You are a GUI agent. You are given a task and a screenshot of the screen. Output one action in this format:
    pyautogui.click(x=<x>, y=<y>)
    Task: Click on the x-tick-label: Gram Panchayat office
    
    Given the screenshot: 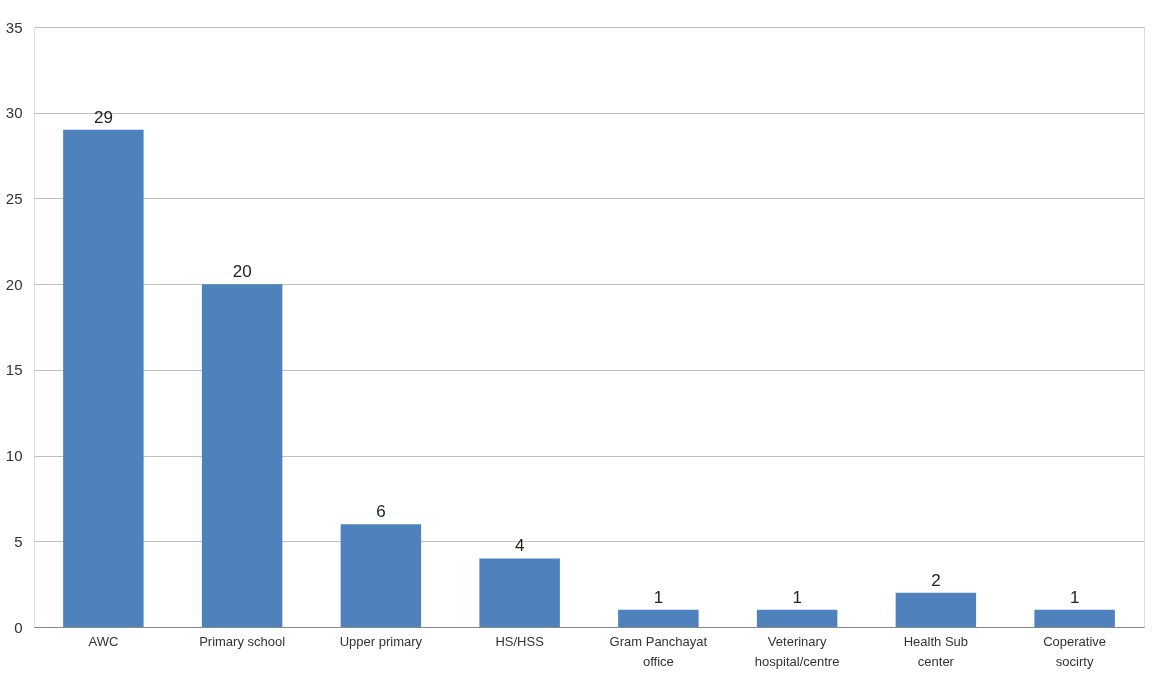 What is the action you would take?
    pyautogui.click(x=658, y=651)
    